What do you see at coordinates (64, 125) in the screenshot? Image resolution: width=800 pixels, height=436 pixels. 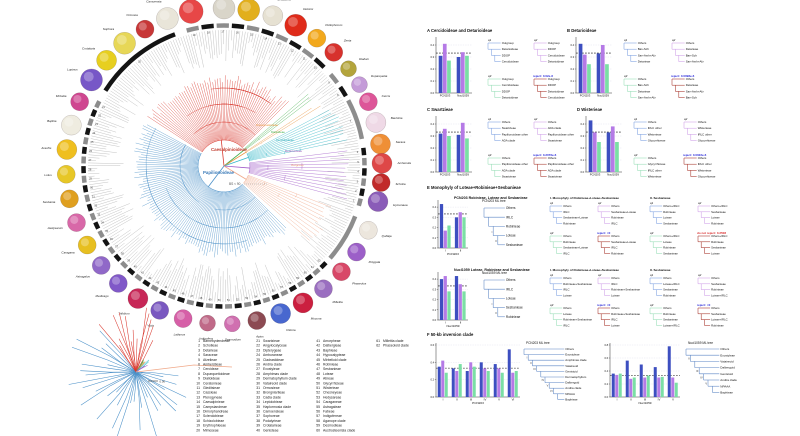 I see `flower-baphia: Baphia` at bounding box center [64, 125].